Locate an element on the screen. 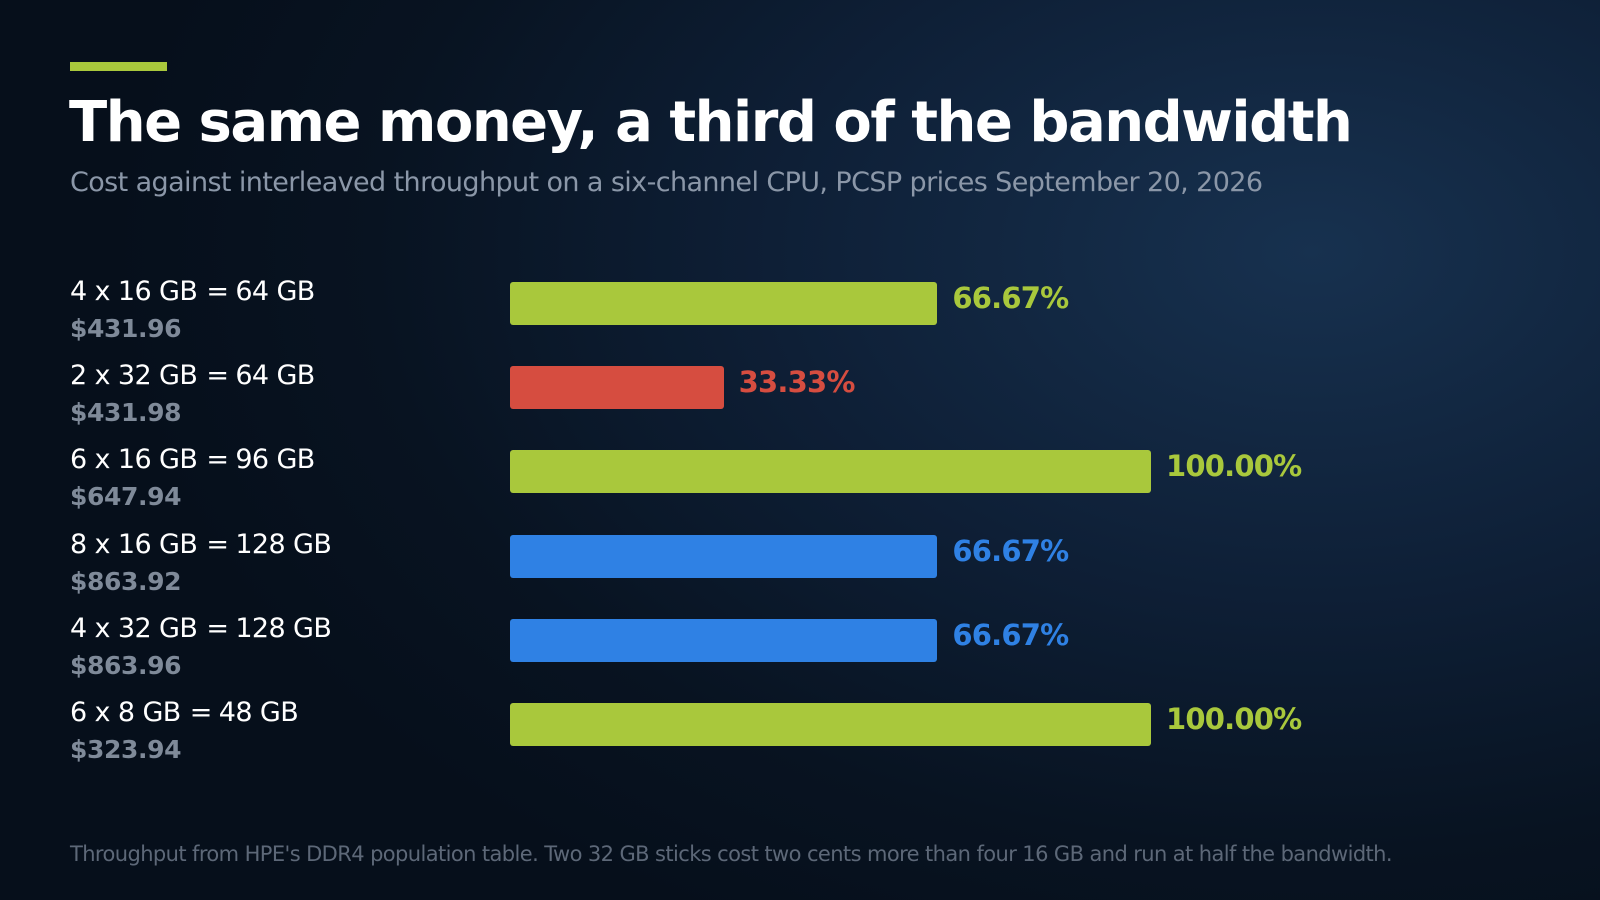 The width and height of the screenshot is (1600, 900). row-config-label: 8 x 16 GB = 128 GB is located at coordinates (201, 544).